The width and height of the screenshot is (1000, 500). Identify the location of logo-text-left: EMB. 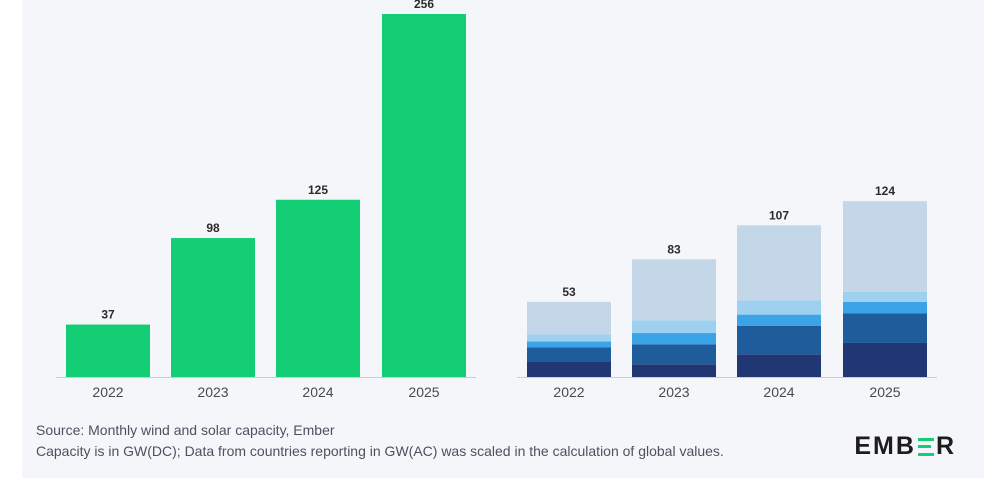
(885, 446).